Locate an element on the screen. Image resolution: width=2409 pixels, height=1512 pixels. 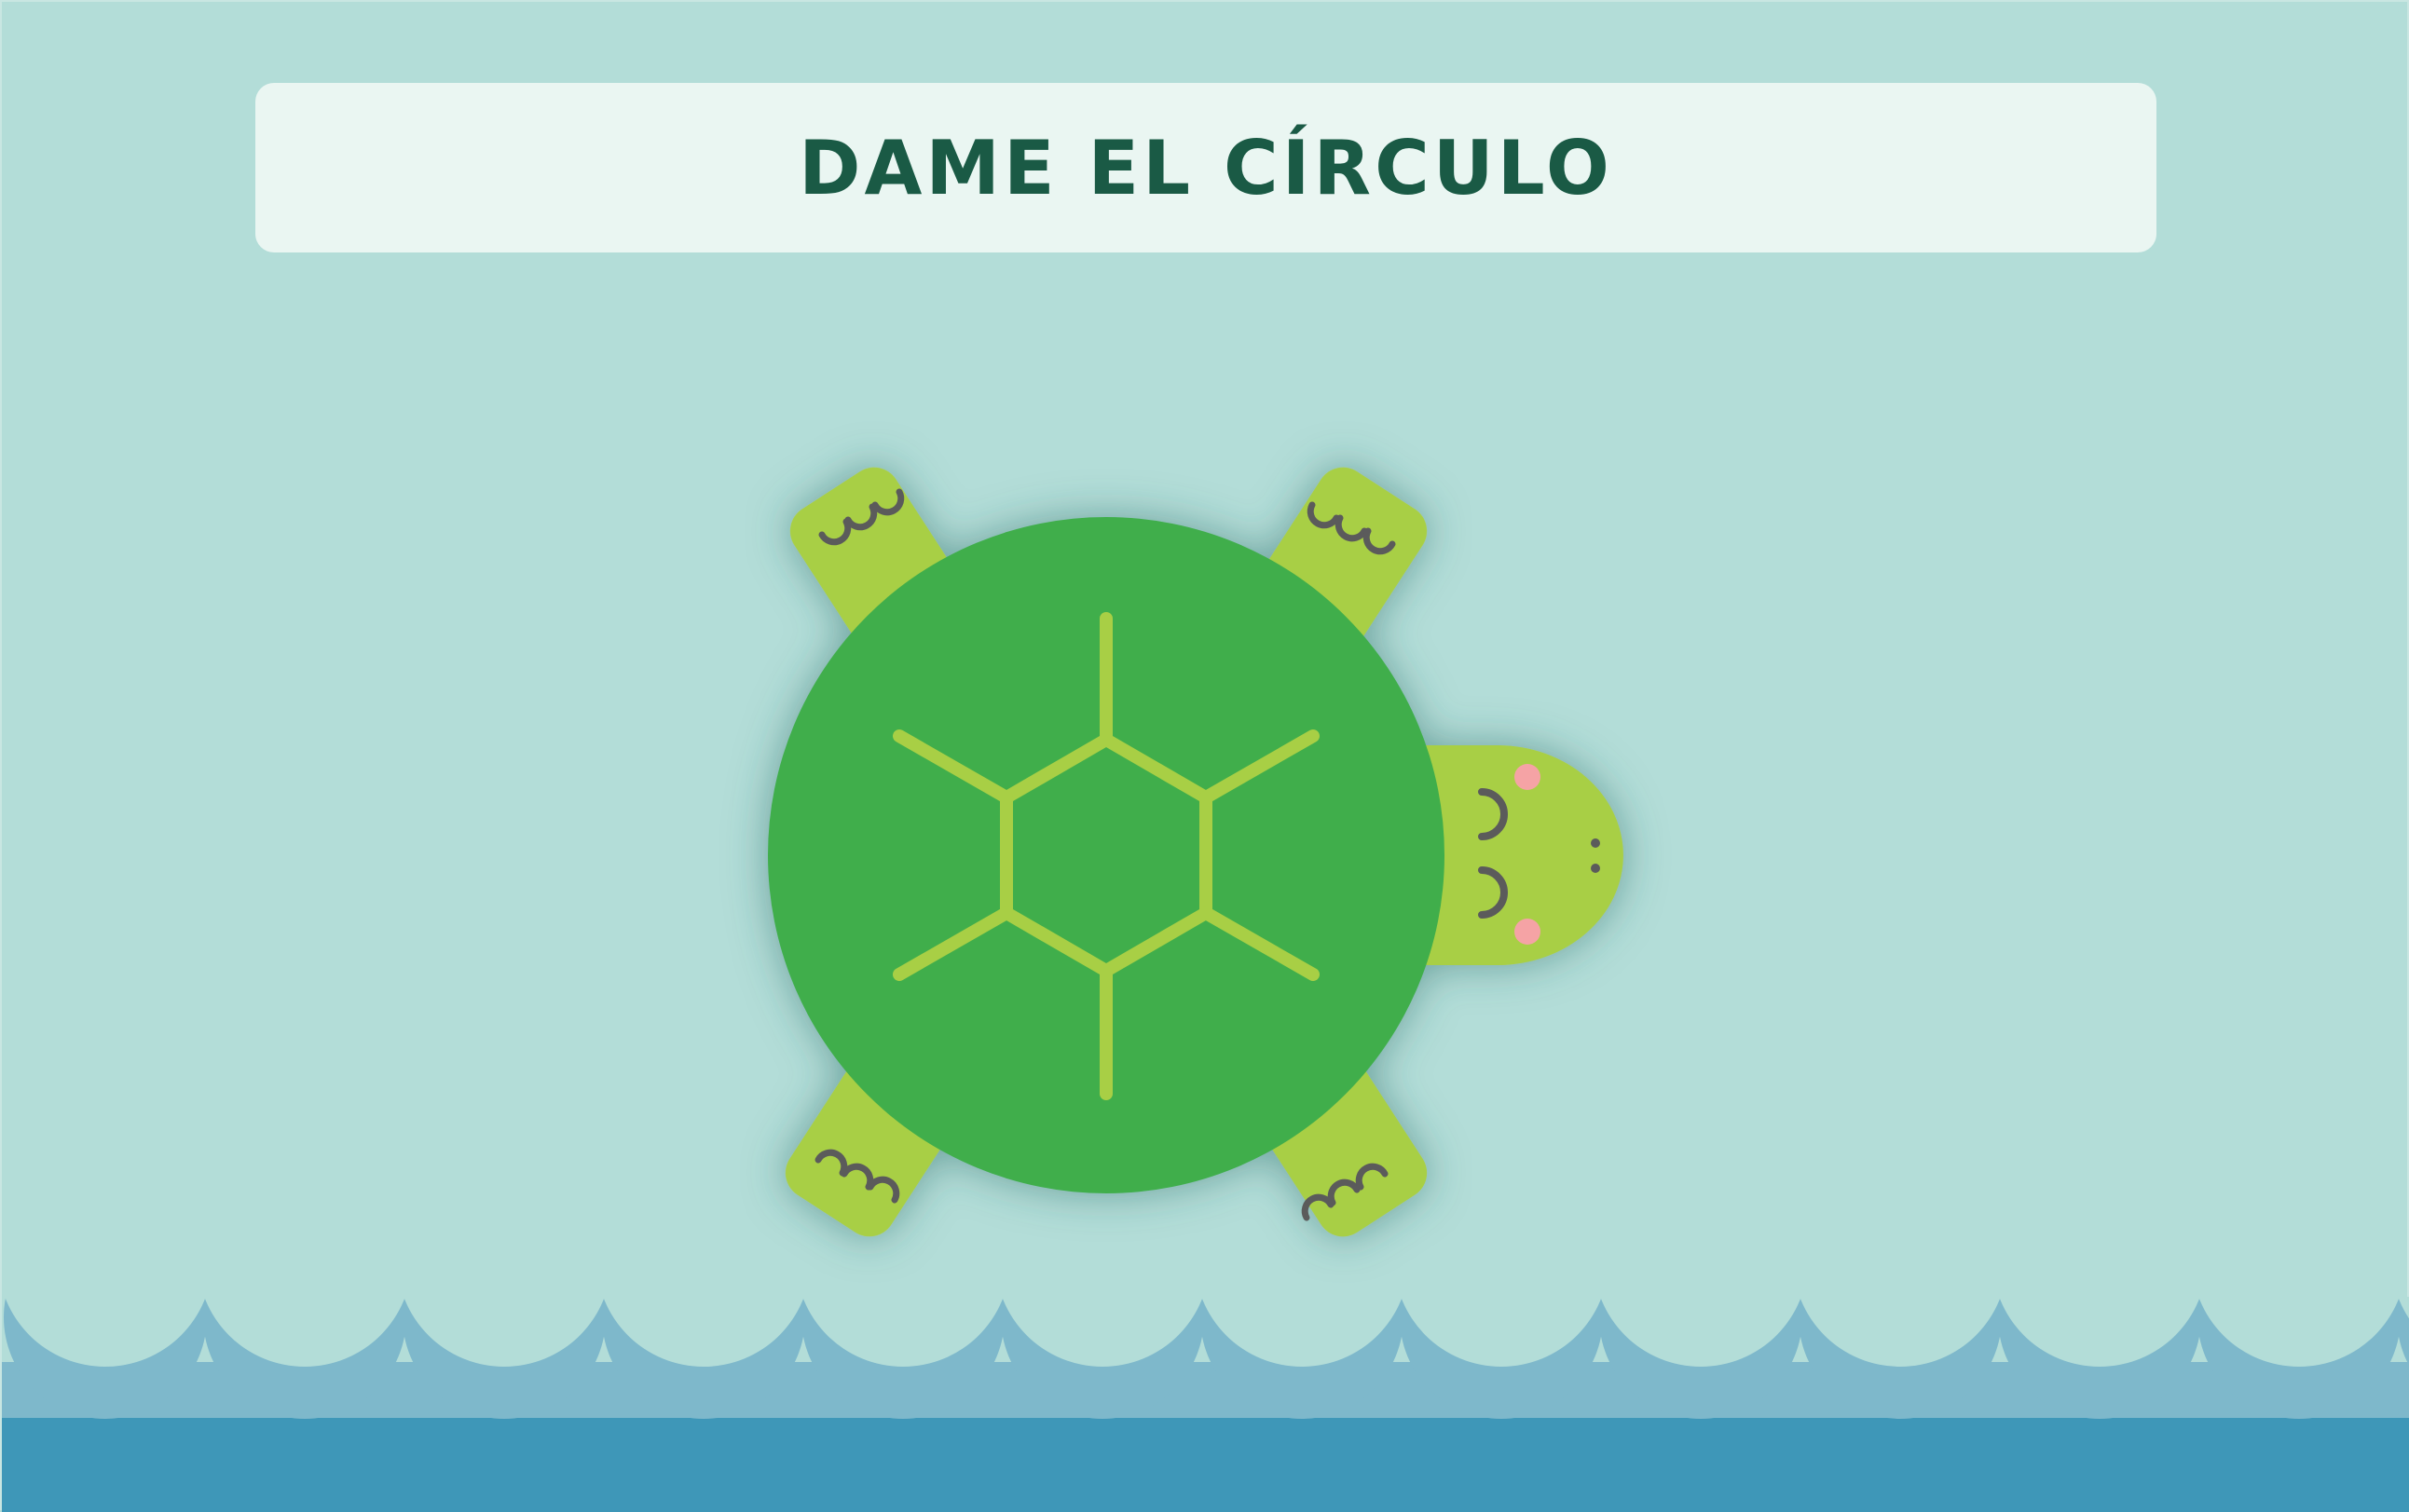
prompt-banner: DAME EL CÍRCULO is located at coordinates (1205, 167).